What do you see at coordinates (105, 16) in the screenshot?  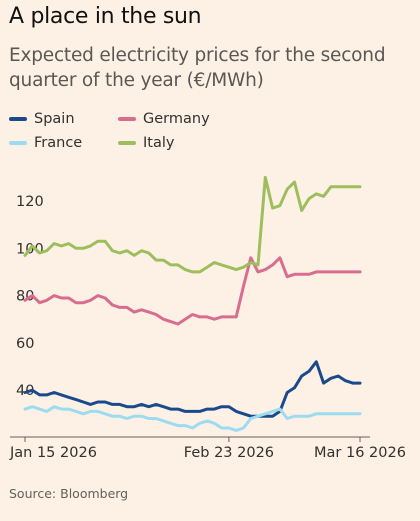 I see `chart-title: A place in the sun` at bounding box center [105, 16].